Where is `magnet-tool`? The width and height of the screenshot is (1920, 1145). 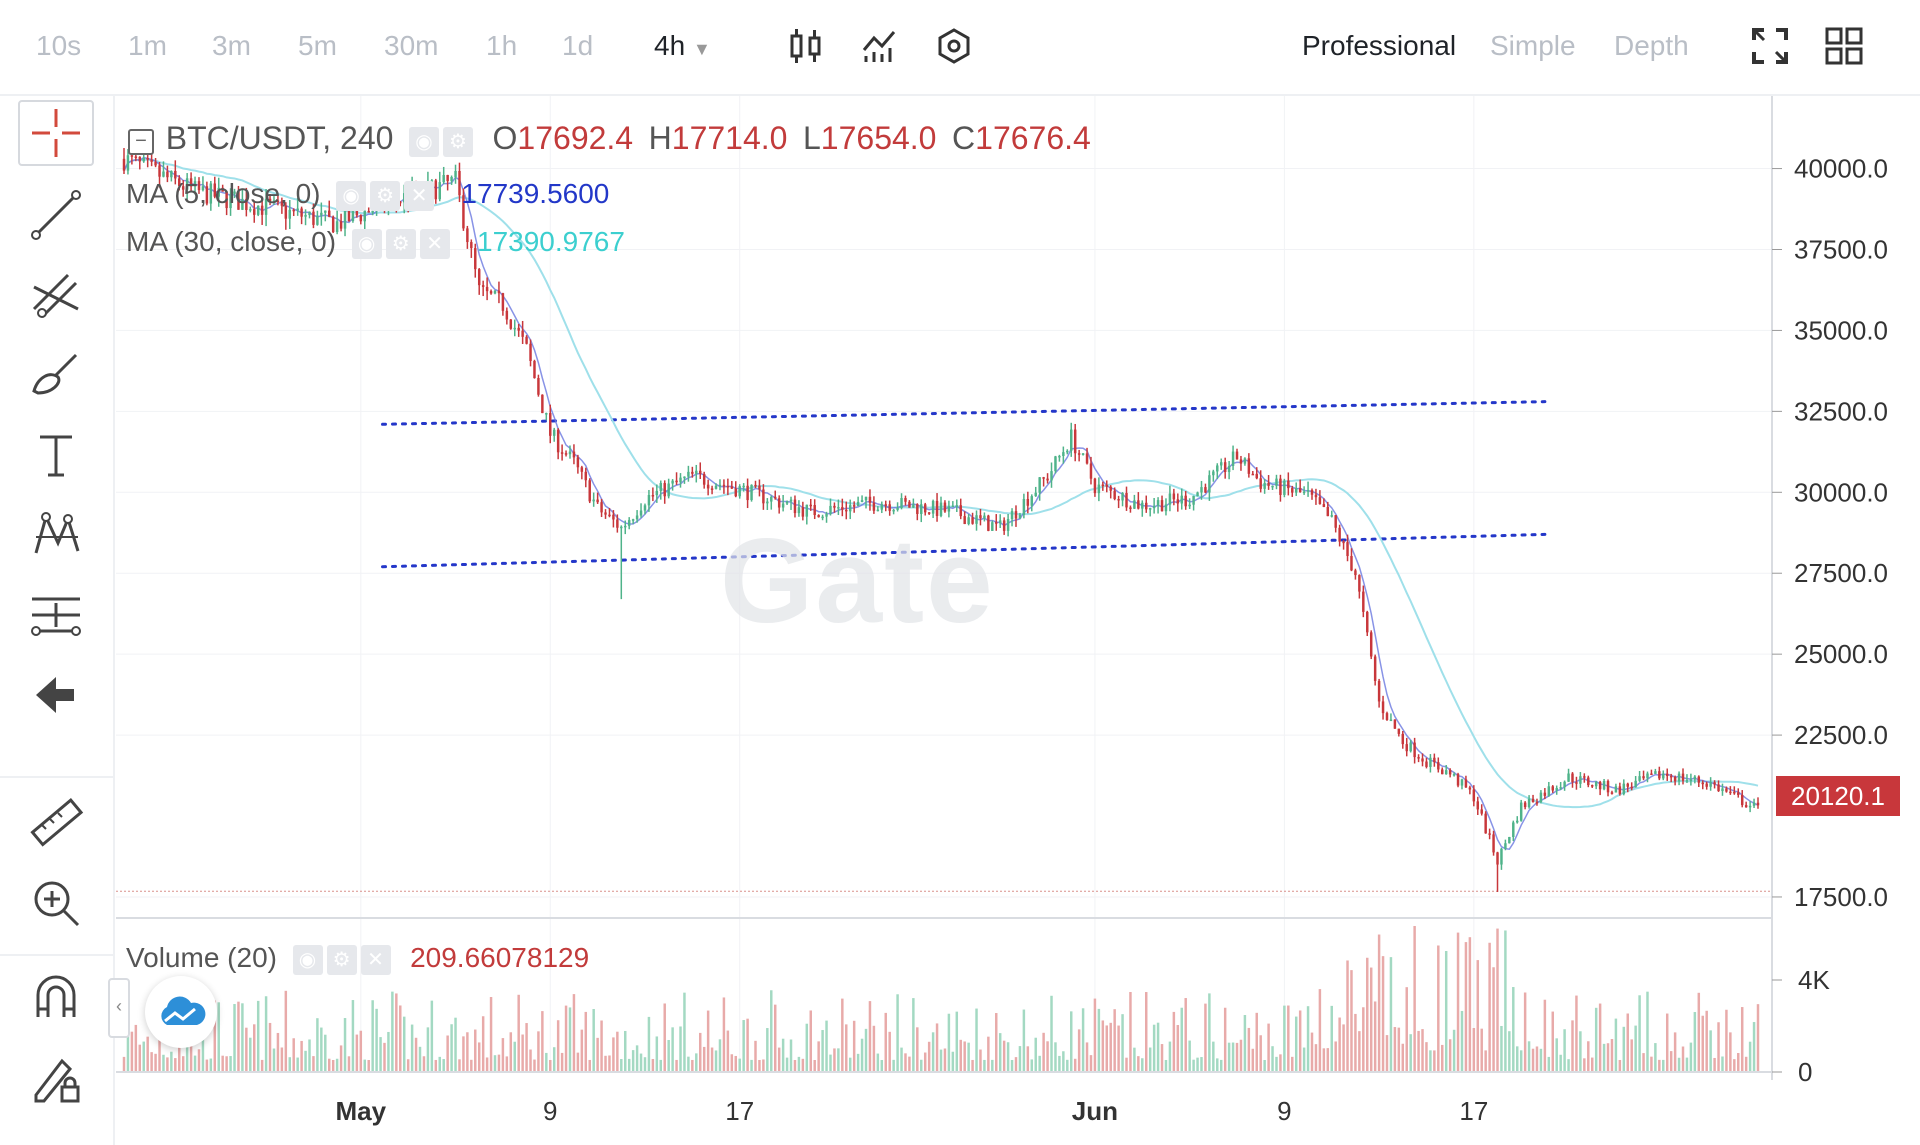 magnet-tool is located at coordinates (56, 999).